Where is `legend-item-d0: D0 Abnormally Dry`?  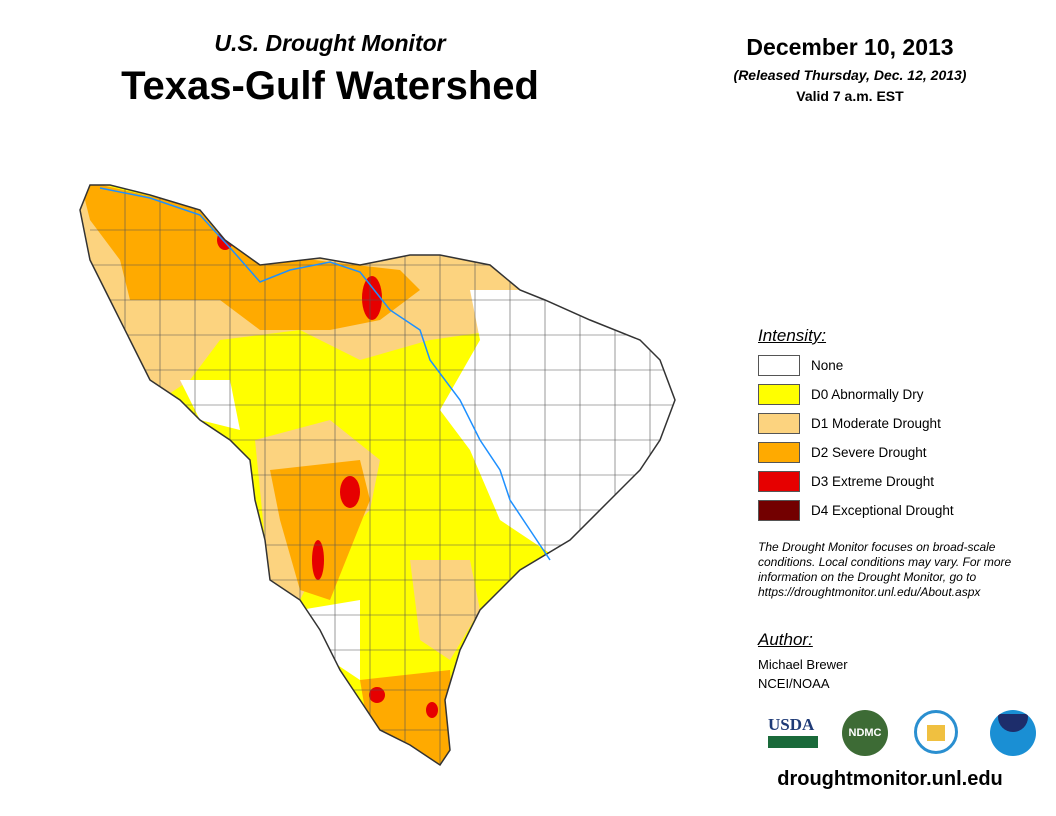
legend-item-d0: D0 Abnormally Dry is located at coordinates (841, 394).